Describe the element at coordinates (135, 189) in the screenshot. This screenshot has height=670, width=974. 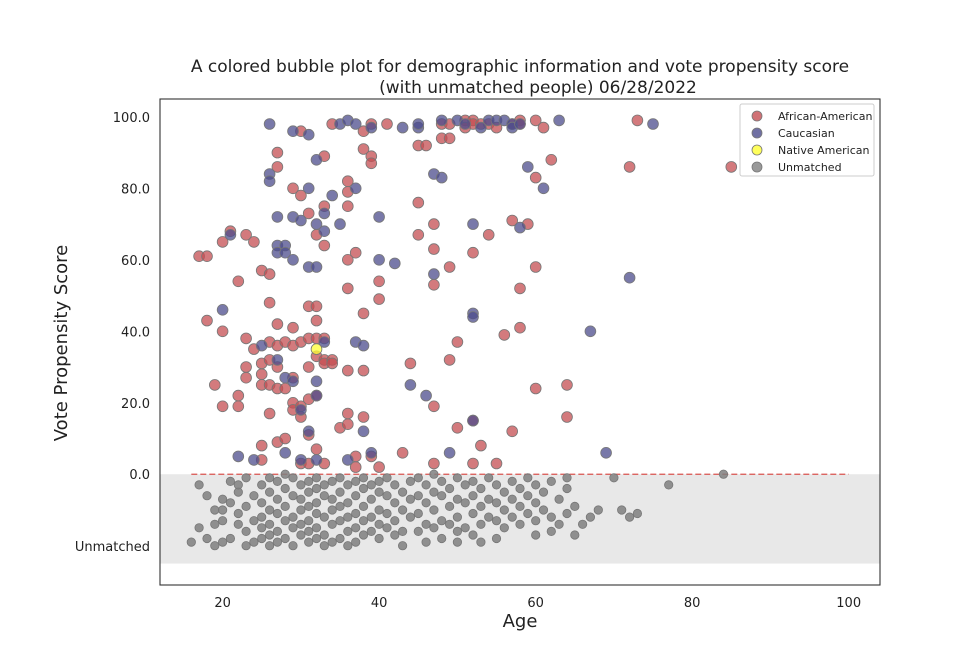
I see `y-tick-label: 80.0` at that location.